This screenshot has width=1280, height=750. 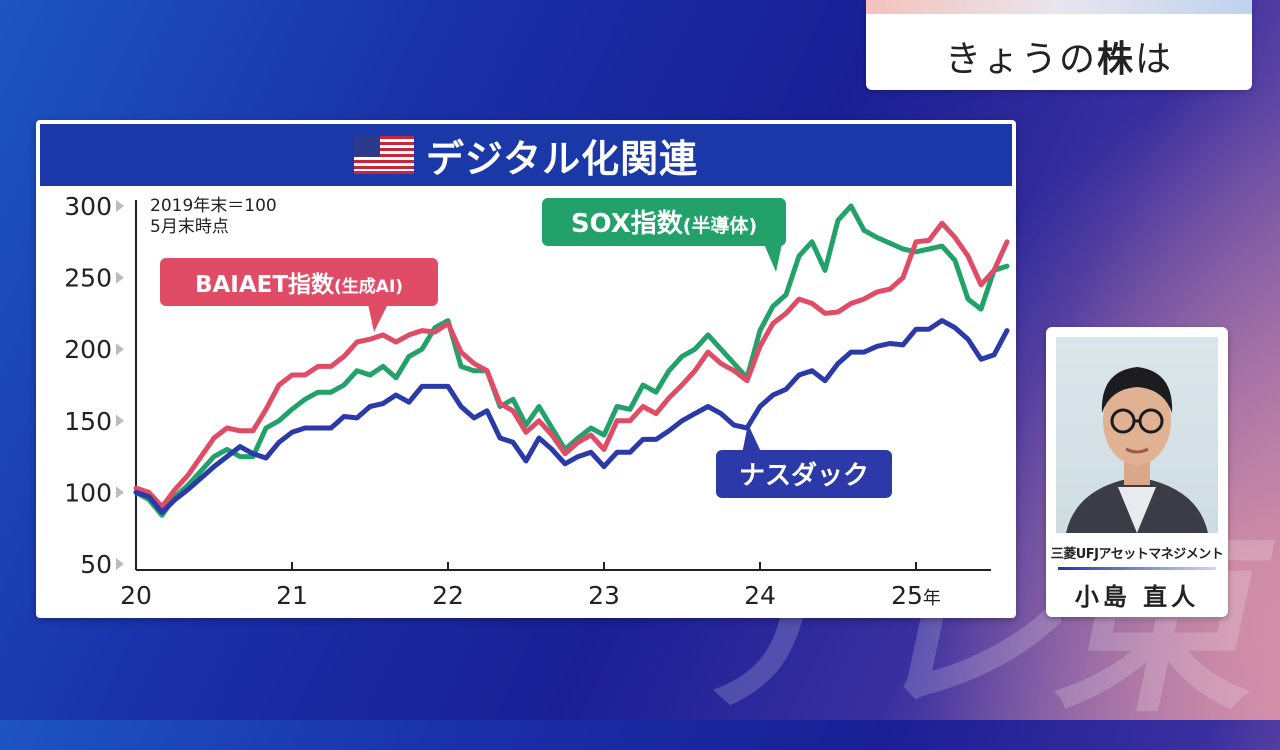 What do you see at coordinates (213, 206) in the screenshot?
I see `chart-note: 2019年末＝100` at bounding box center [213, 206].